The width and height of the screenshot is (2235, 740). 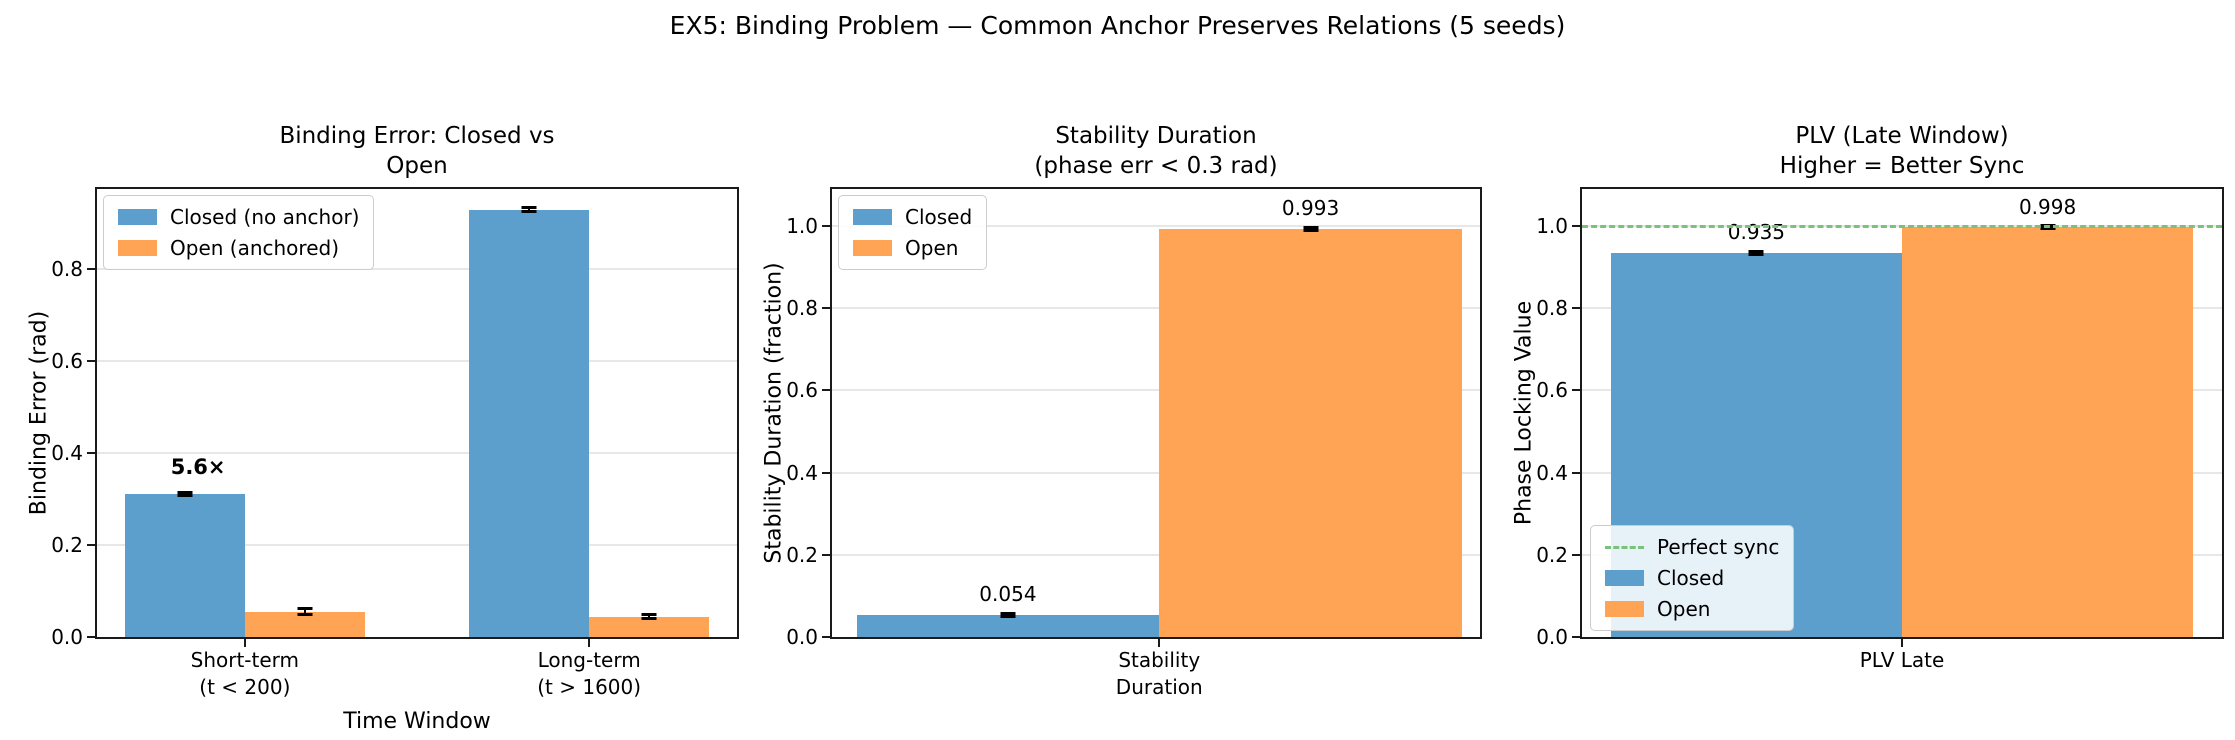 I want to click on subplot-title: PLV (Late Window) Higher = Better Sync, so click(x=1902, y=151).